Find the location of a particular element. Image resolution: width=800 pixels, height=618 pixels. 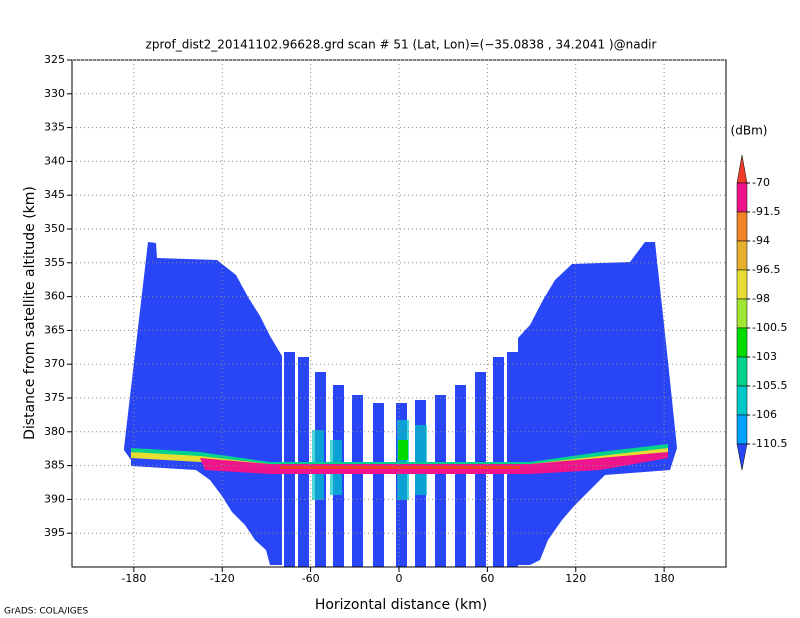

y-tick-label: 395 is located at coordinates (54, 532).